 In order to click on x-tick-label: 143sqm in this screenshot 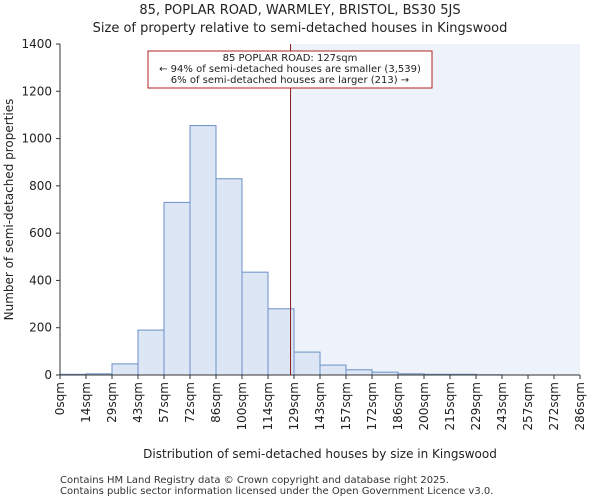, I will do `click(320, 406)`.